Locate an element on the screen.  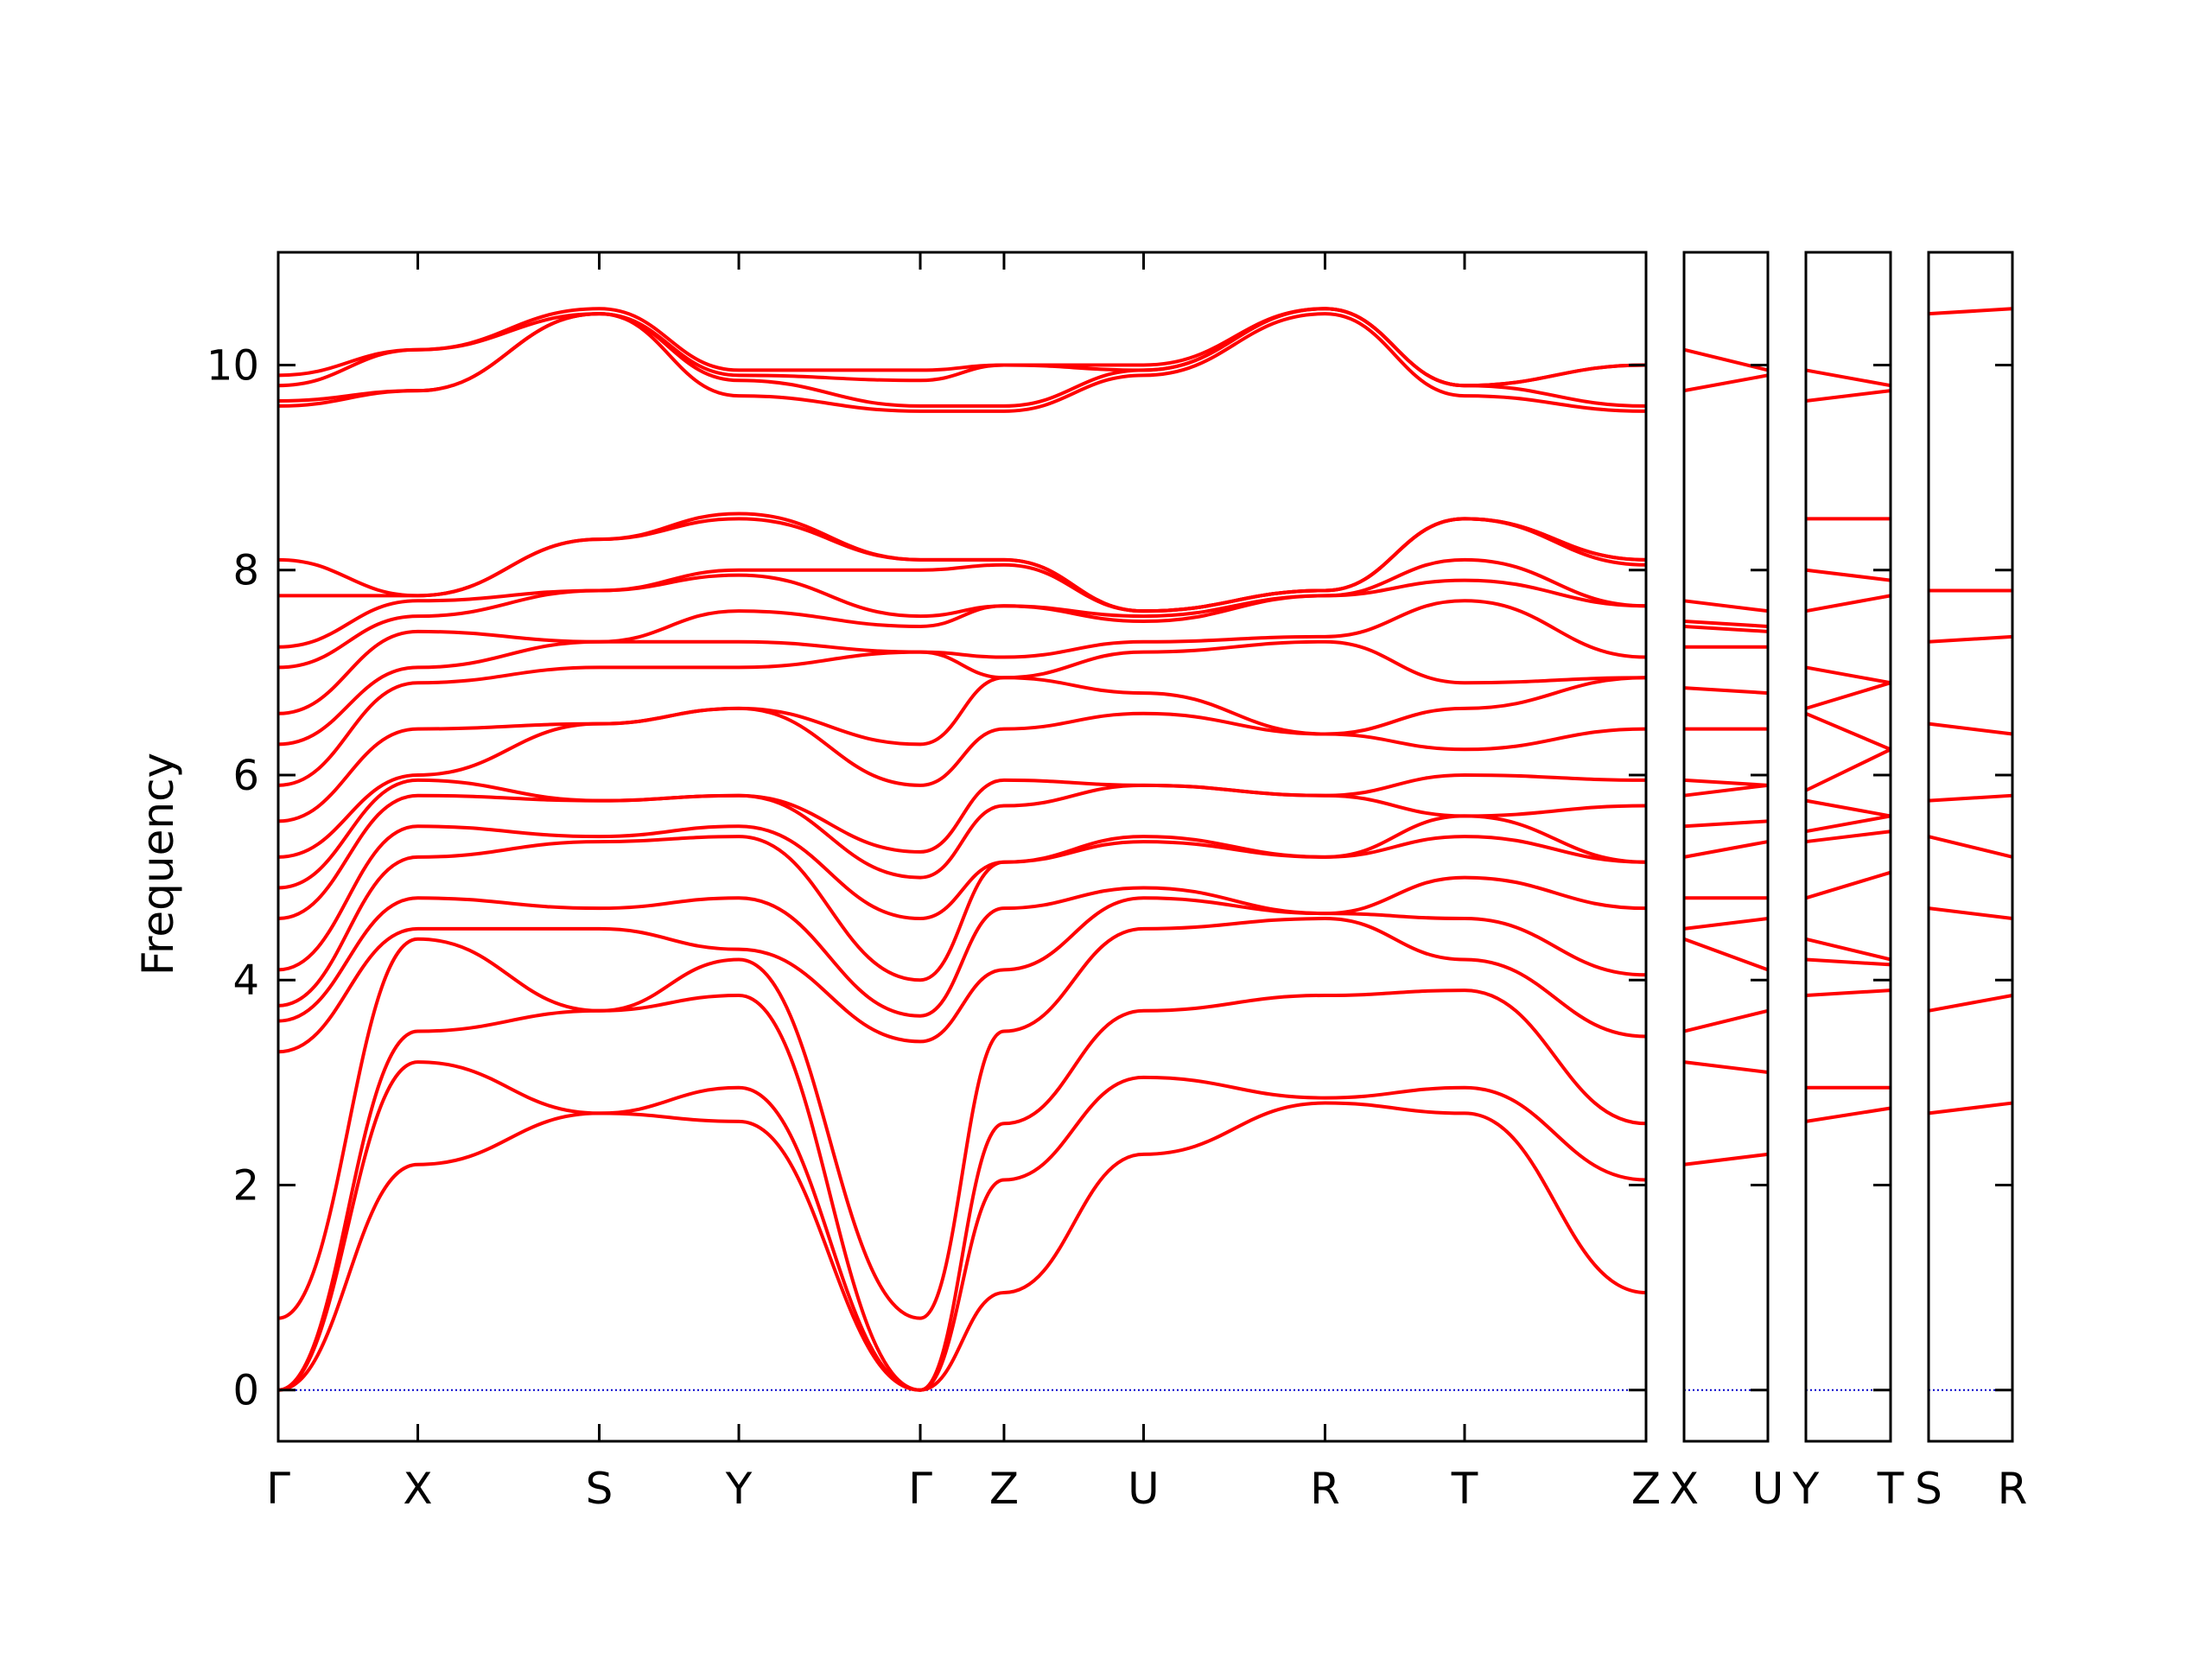
y-axis-label: Frequency is located at coordinates (158, 864).